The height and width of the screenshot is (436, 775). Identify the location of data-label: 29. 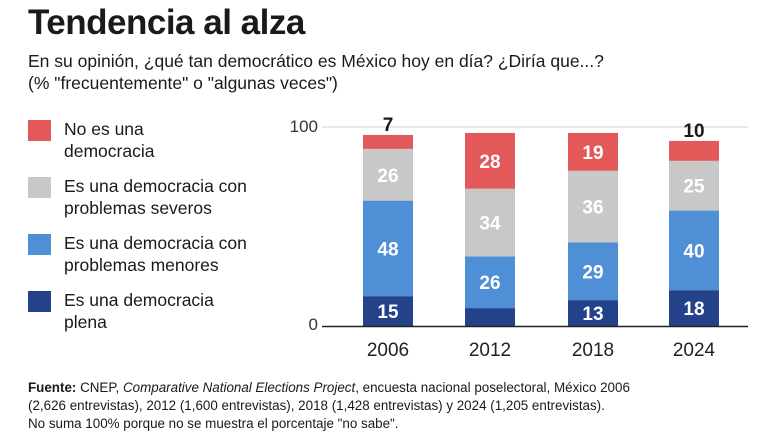
(592, 272).